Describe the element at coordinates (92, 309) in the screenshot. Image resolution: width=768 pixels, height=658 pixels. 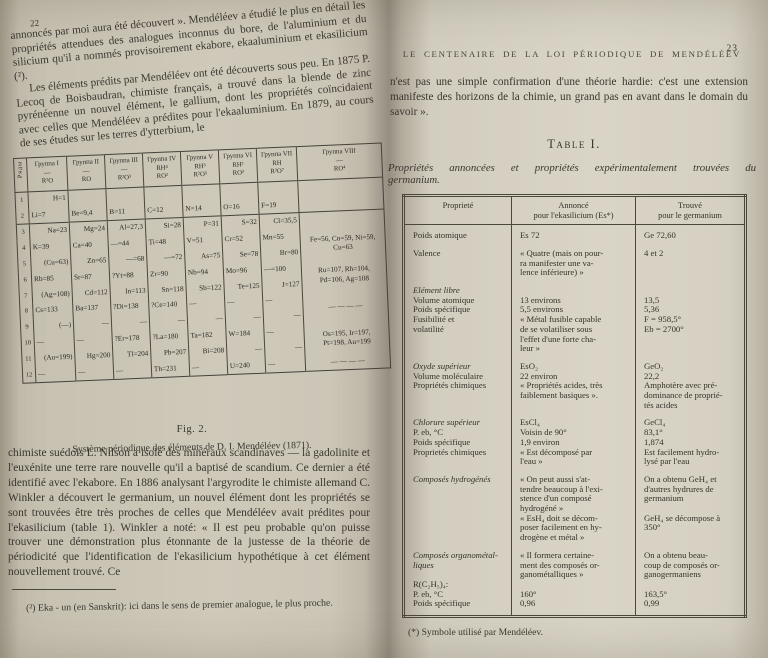
I see `element-cell: Ba=137` at that location.